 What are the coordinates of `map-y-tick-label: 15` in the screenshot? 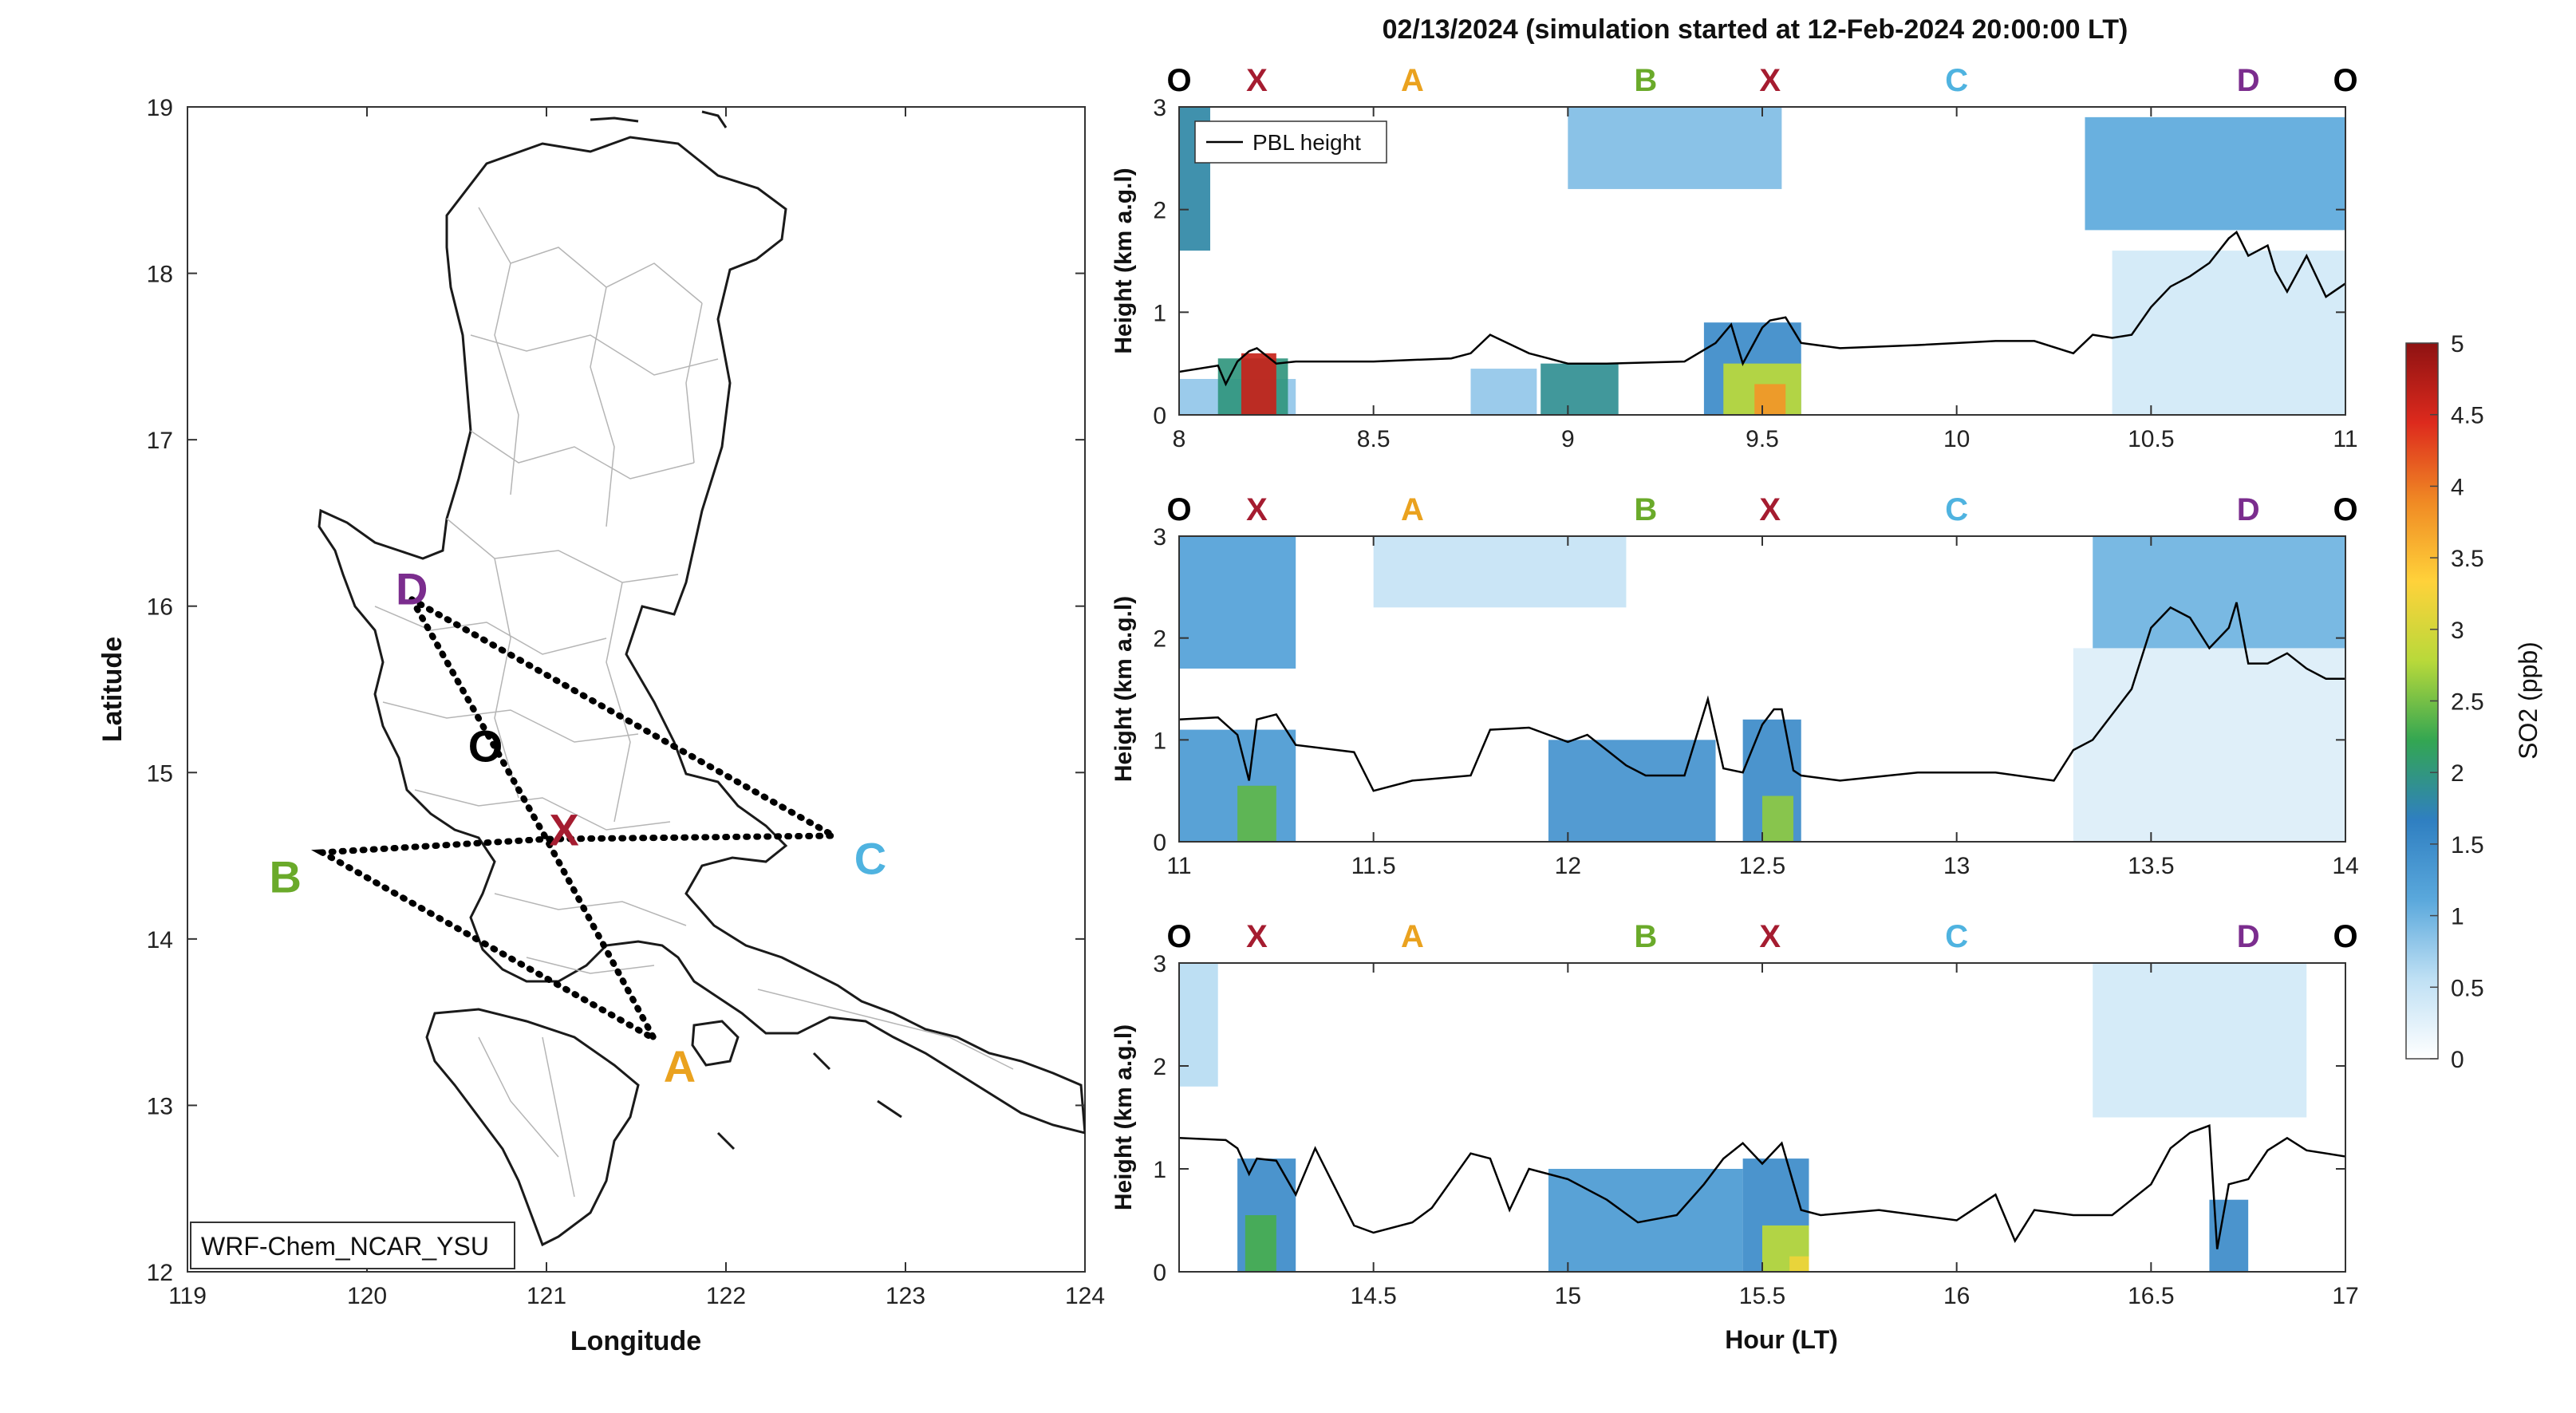 It's located at (160, 773).